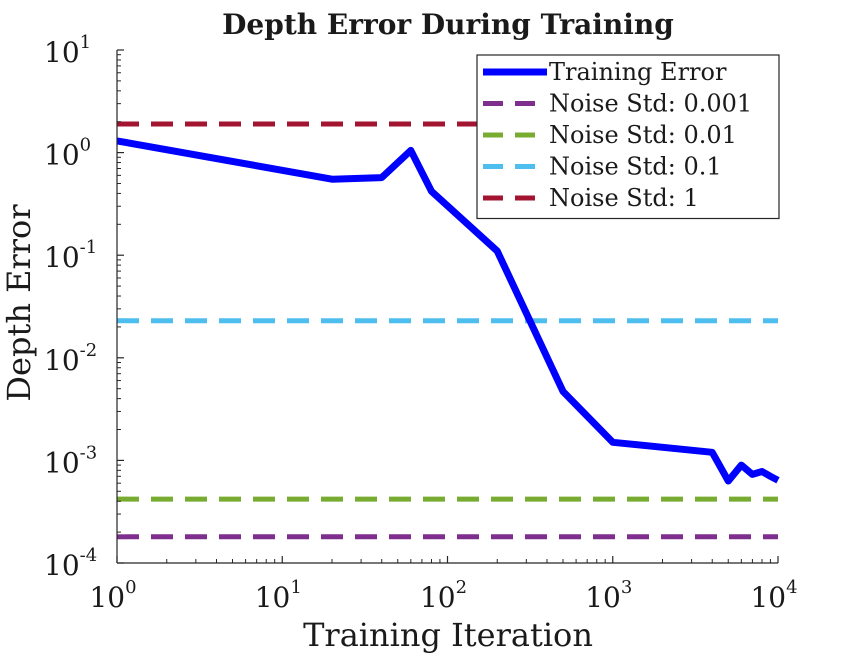 Image resolution: width=859 pixels, height=656 pixels. Describe the element at coordinates (638, 72) in the screenshot. I see `legend-label-0: Training Error` at that location.